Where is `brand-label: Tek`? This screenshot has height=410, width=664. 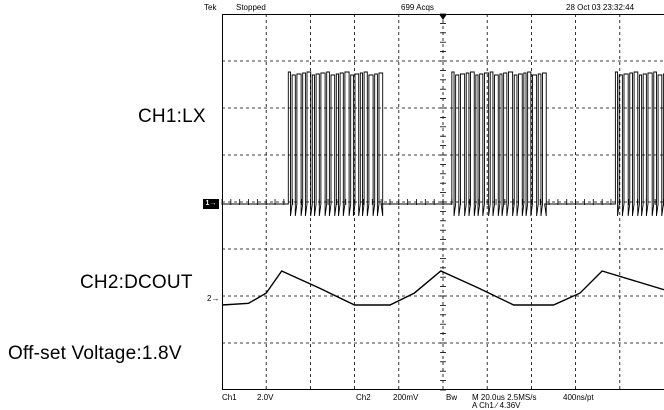 brand-label: Tek is located at coordinates (210, 7).